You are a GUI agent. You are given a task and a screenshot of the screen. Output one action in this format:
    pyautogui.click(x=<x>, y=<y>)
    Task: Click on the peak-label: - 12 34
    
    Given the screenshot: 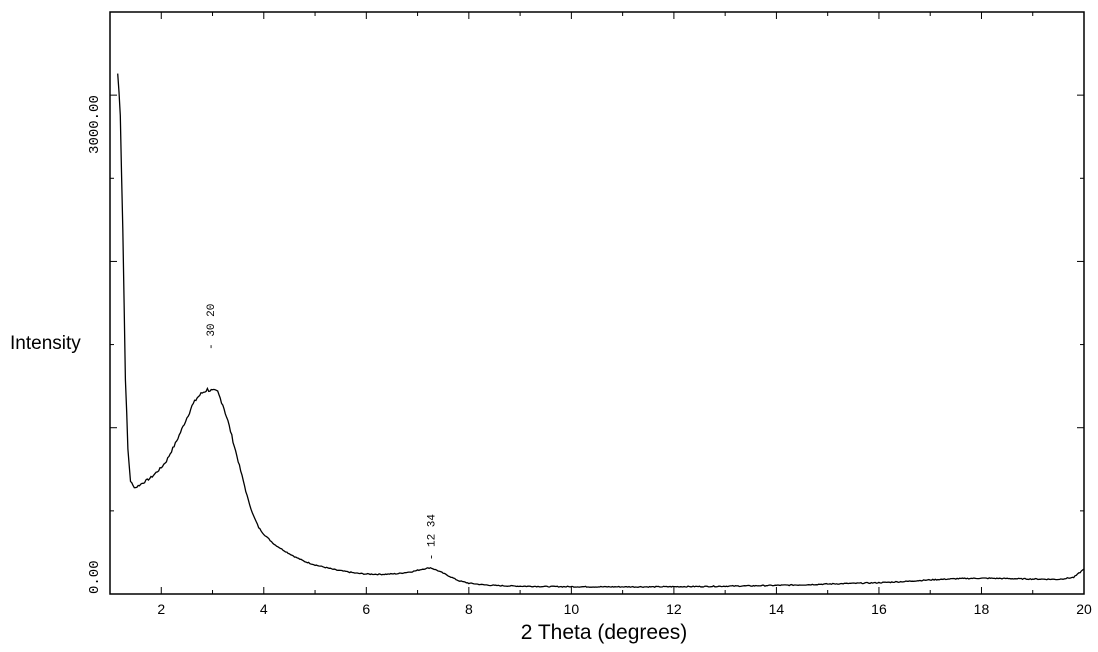 What is the action you would take?
    pyautogui.click(x=432, y=537)
    